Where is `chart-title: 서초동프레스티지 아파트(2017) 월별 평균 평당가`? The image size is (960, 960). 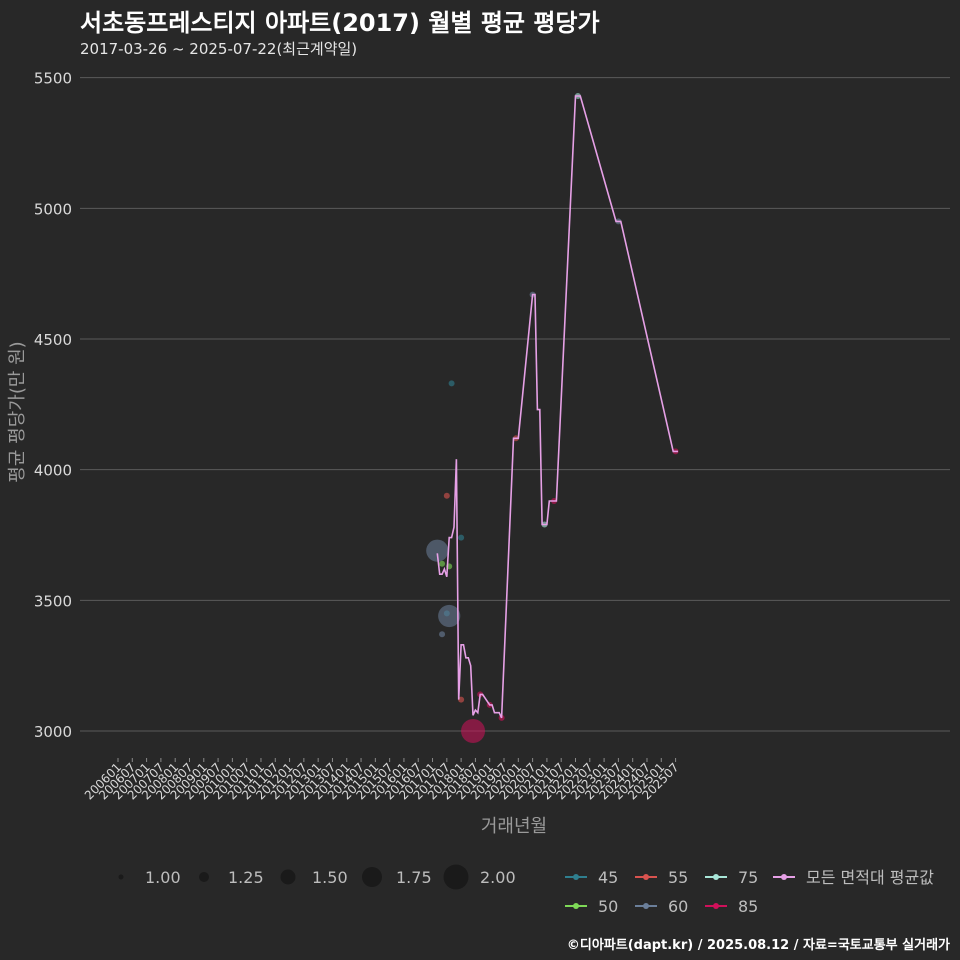 chart-title: 서초동프레스티지 아파트(2017) 월별 평균 평당가 is located at coordinates (340, 23).